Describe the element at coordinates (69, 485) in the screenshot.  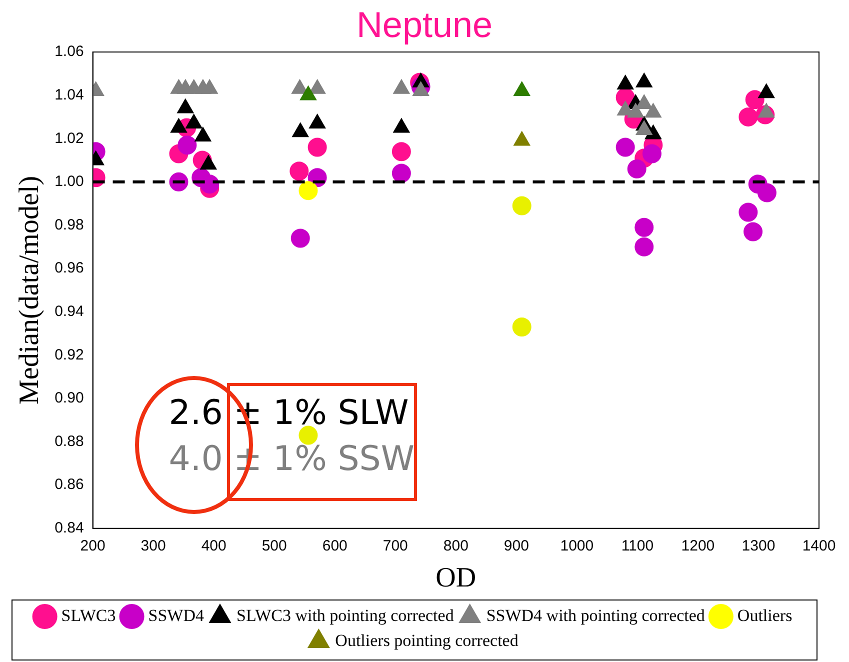
I see `y-tick-label: 0.86` at that location.